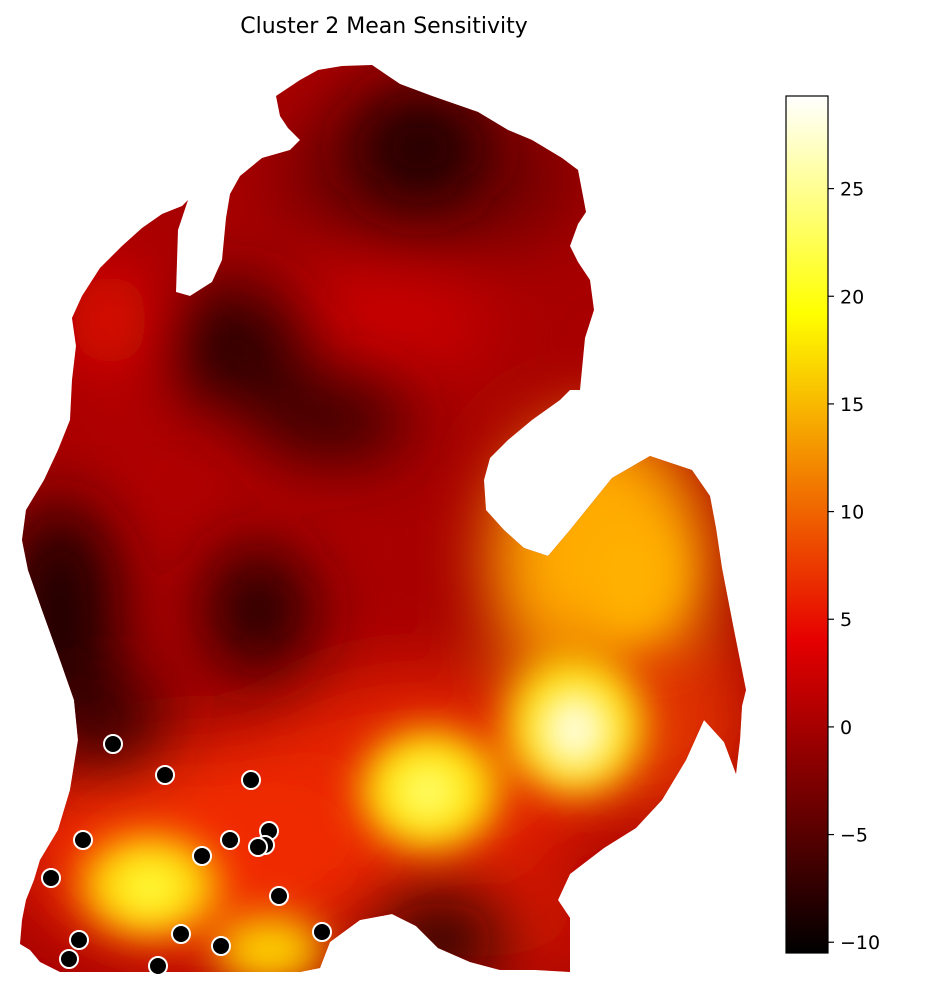 Image resolution: width=926 pixels, height=1006 pixels. I want to click on site-markers, so click(186, 855).